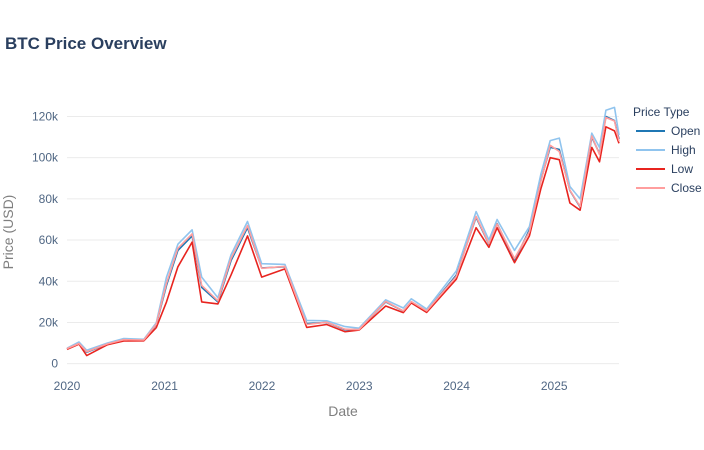  I want to click on y-tick-label: 120k, so click(45, 116).